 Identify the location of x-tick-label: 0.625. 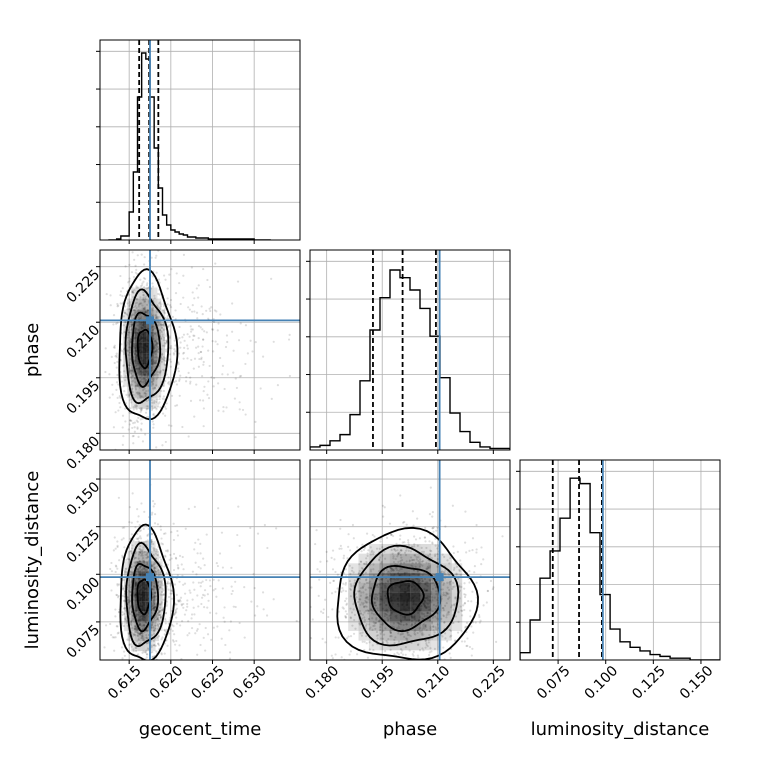
(208, 683).